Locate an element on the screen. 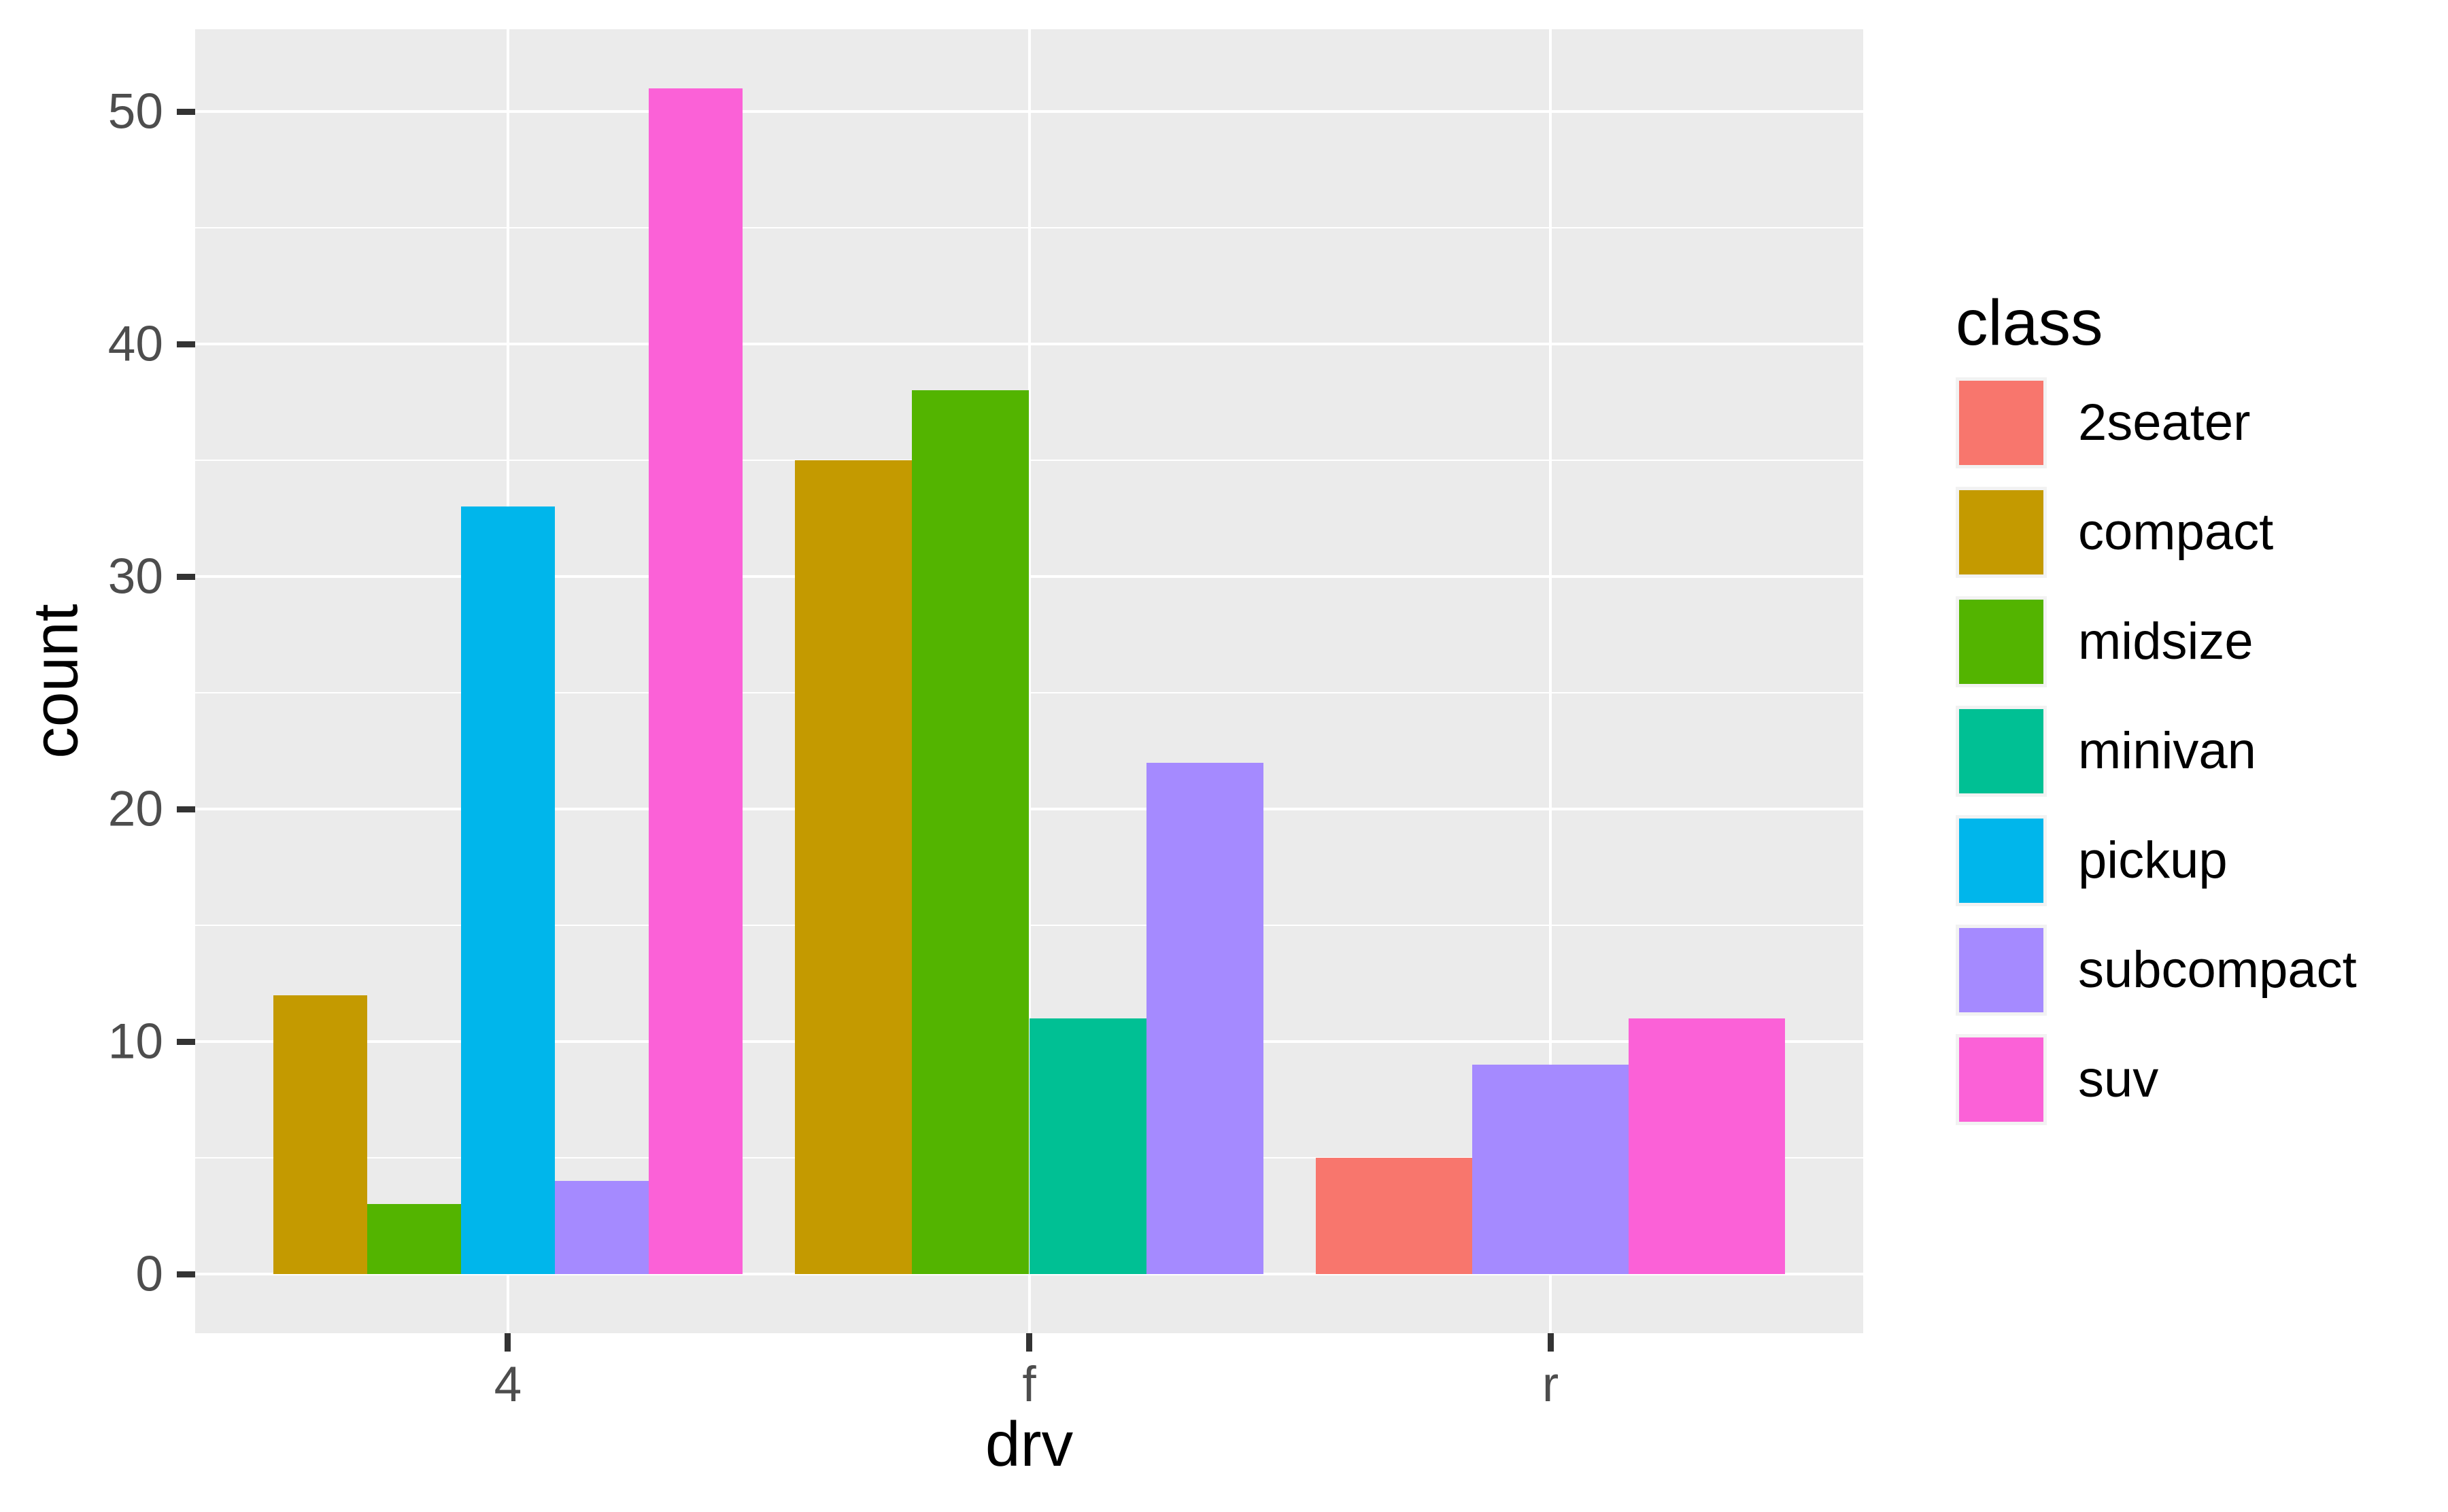 The image size is (2448, 1512). x-tick-mark-f is located at coordinates (1029, 1342).